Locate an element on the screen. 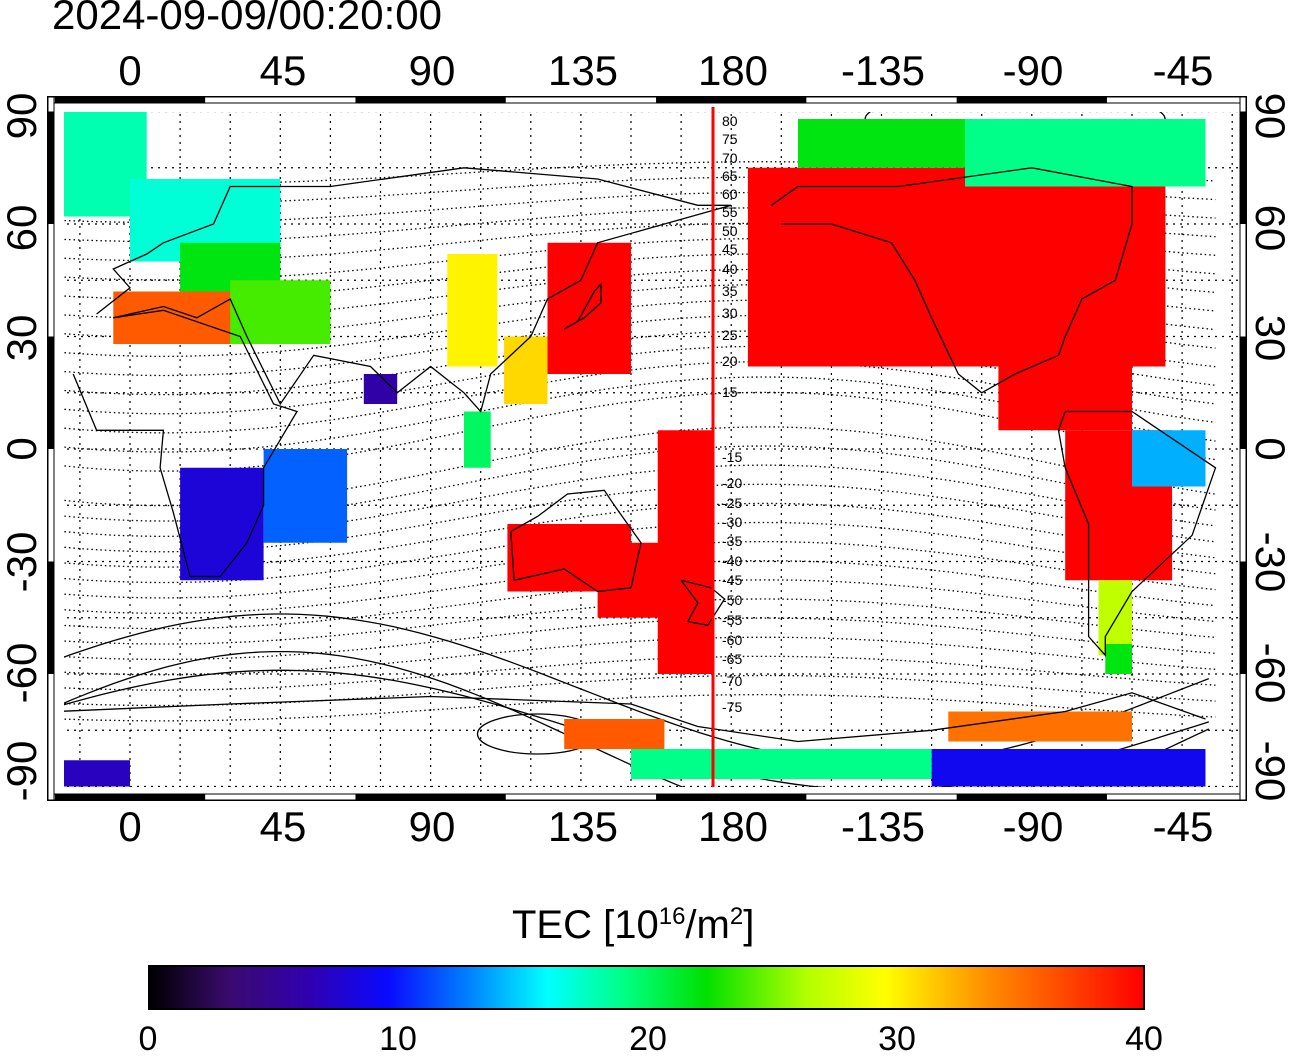  lon-tick-top: 90 is located at coordinates (432, 70).